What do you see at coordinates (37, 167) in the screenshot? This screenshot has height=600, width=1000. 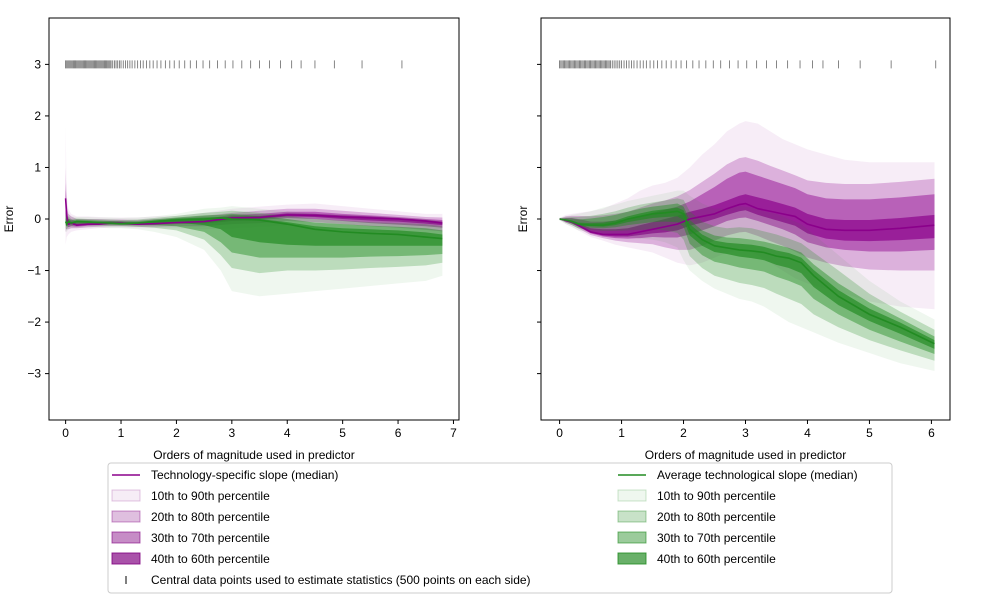 I see `y-tick-label: 1` at bounding box center [37, 167].